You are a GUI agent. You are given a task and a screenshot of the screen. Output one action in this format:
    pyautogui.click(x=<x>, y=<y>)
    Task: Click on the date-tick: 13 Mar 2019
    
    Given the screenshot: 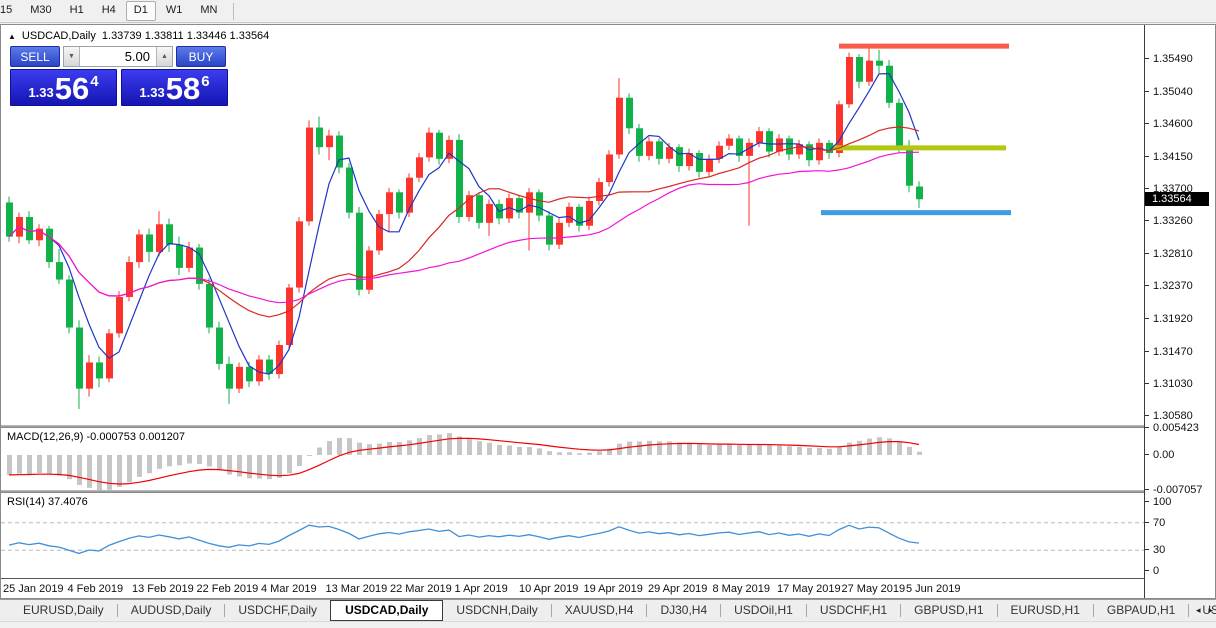 What is the action you would take?
    pyautogui.click(x=356, y=589)
    